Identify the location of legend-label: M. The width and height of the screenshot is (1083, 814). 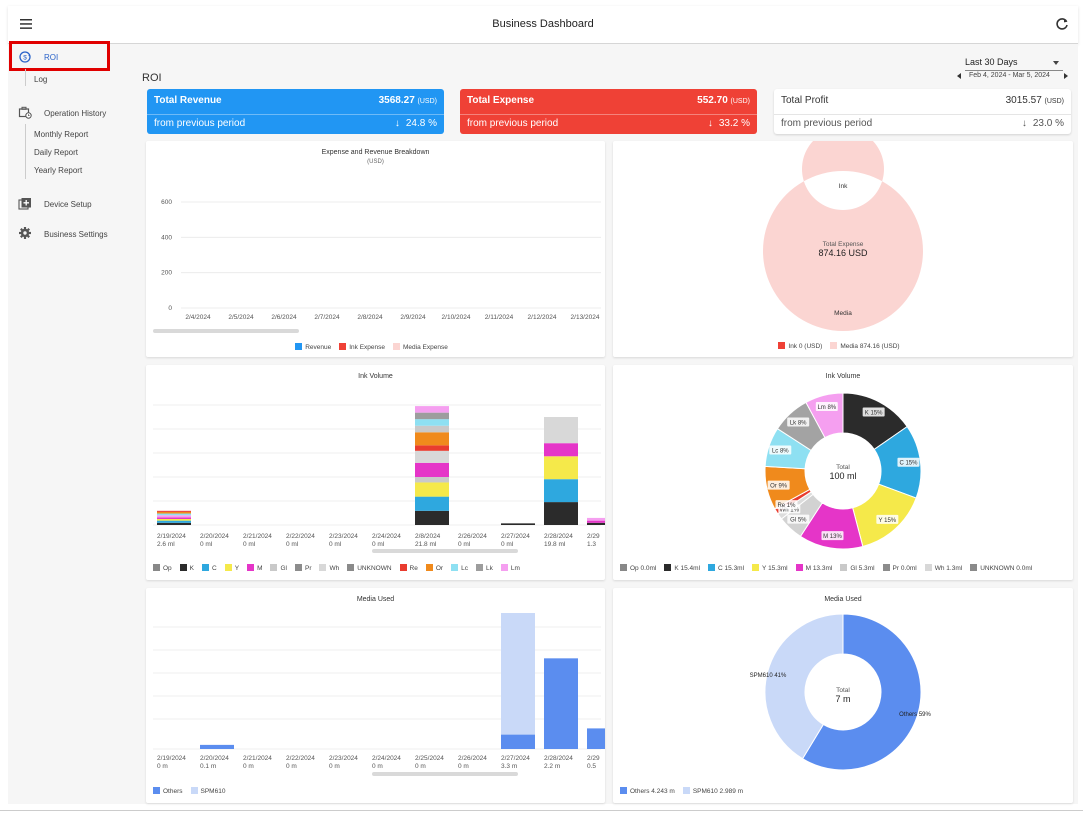
(260, 568).